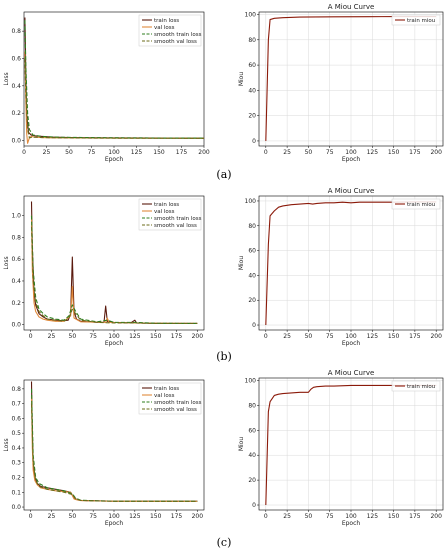  I want to click on y-tick-label: 0.8, so click(16, 389).